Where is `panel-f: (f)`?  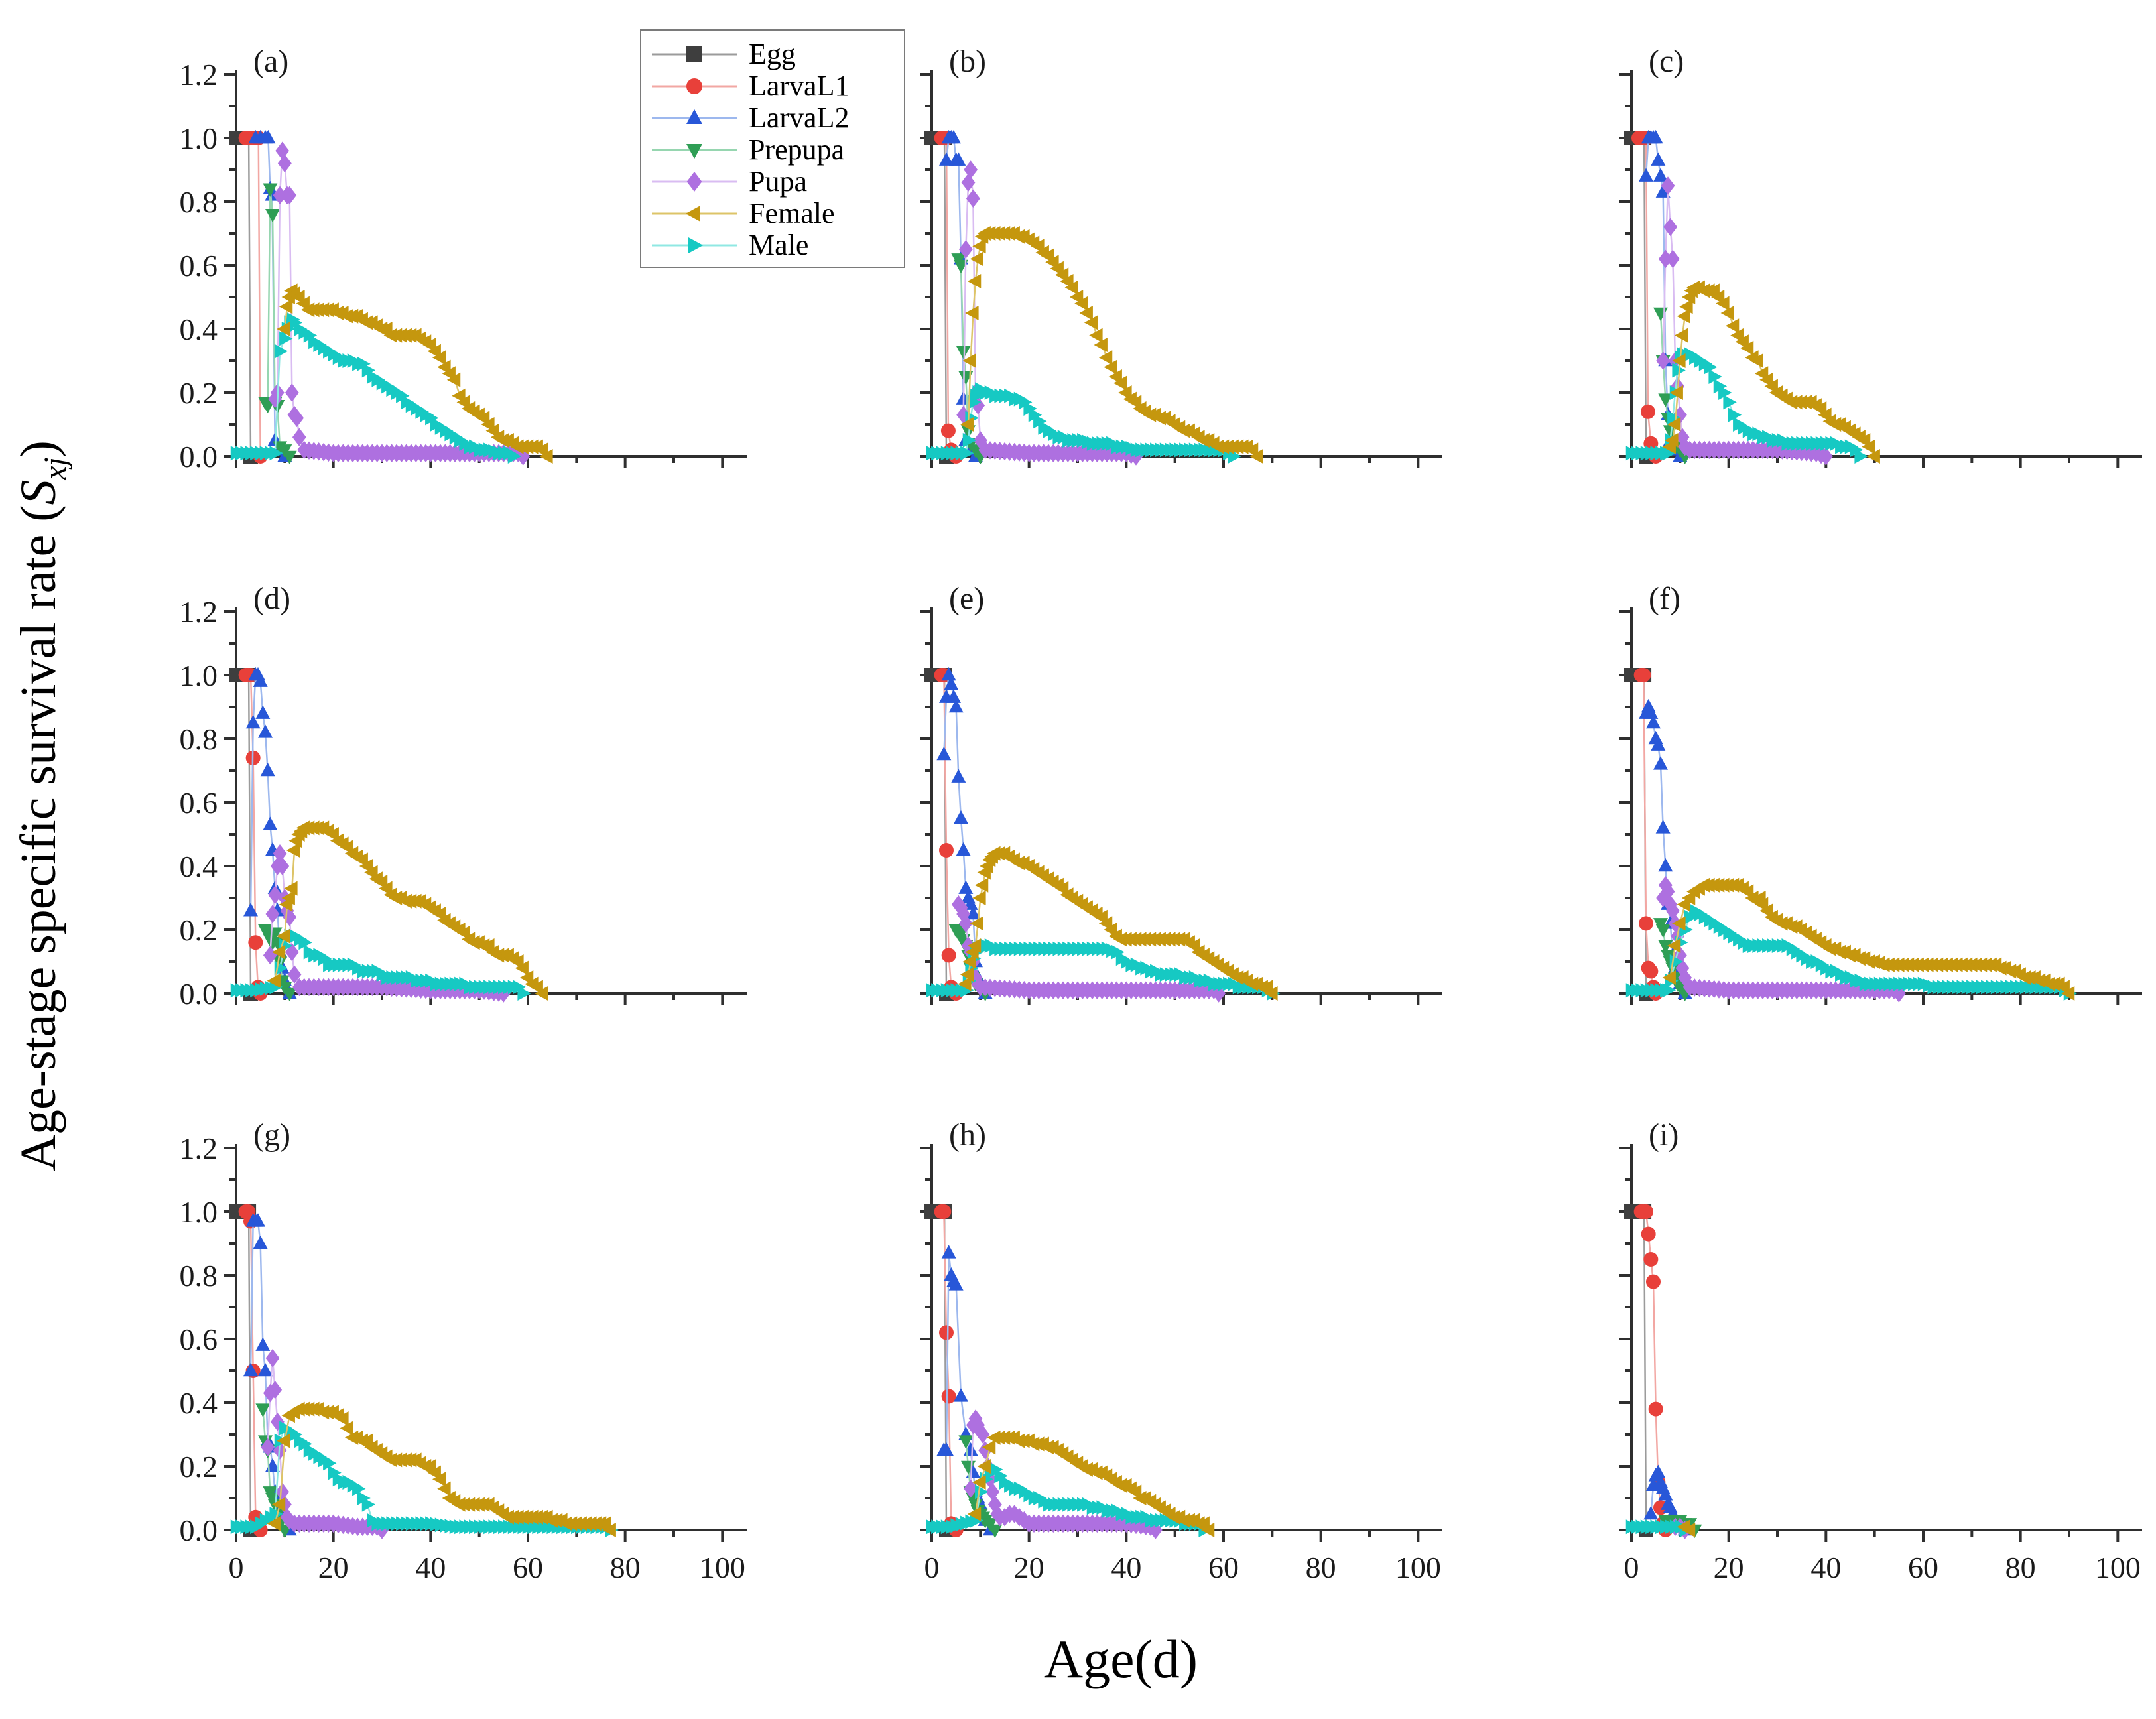
panel-f: (f) is located at coordinates (1880, 793).